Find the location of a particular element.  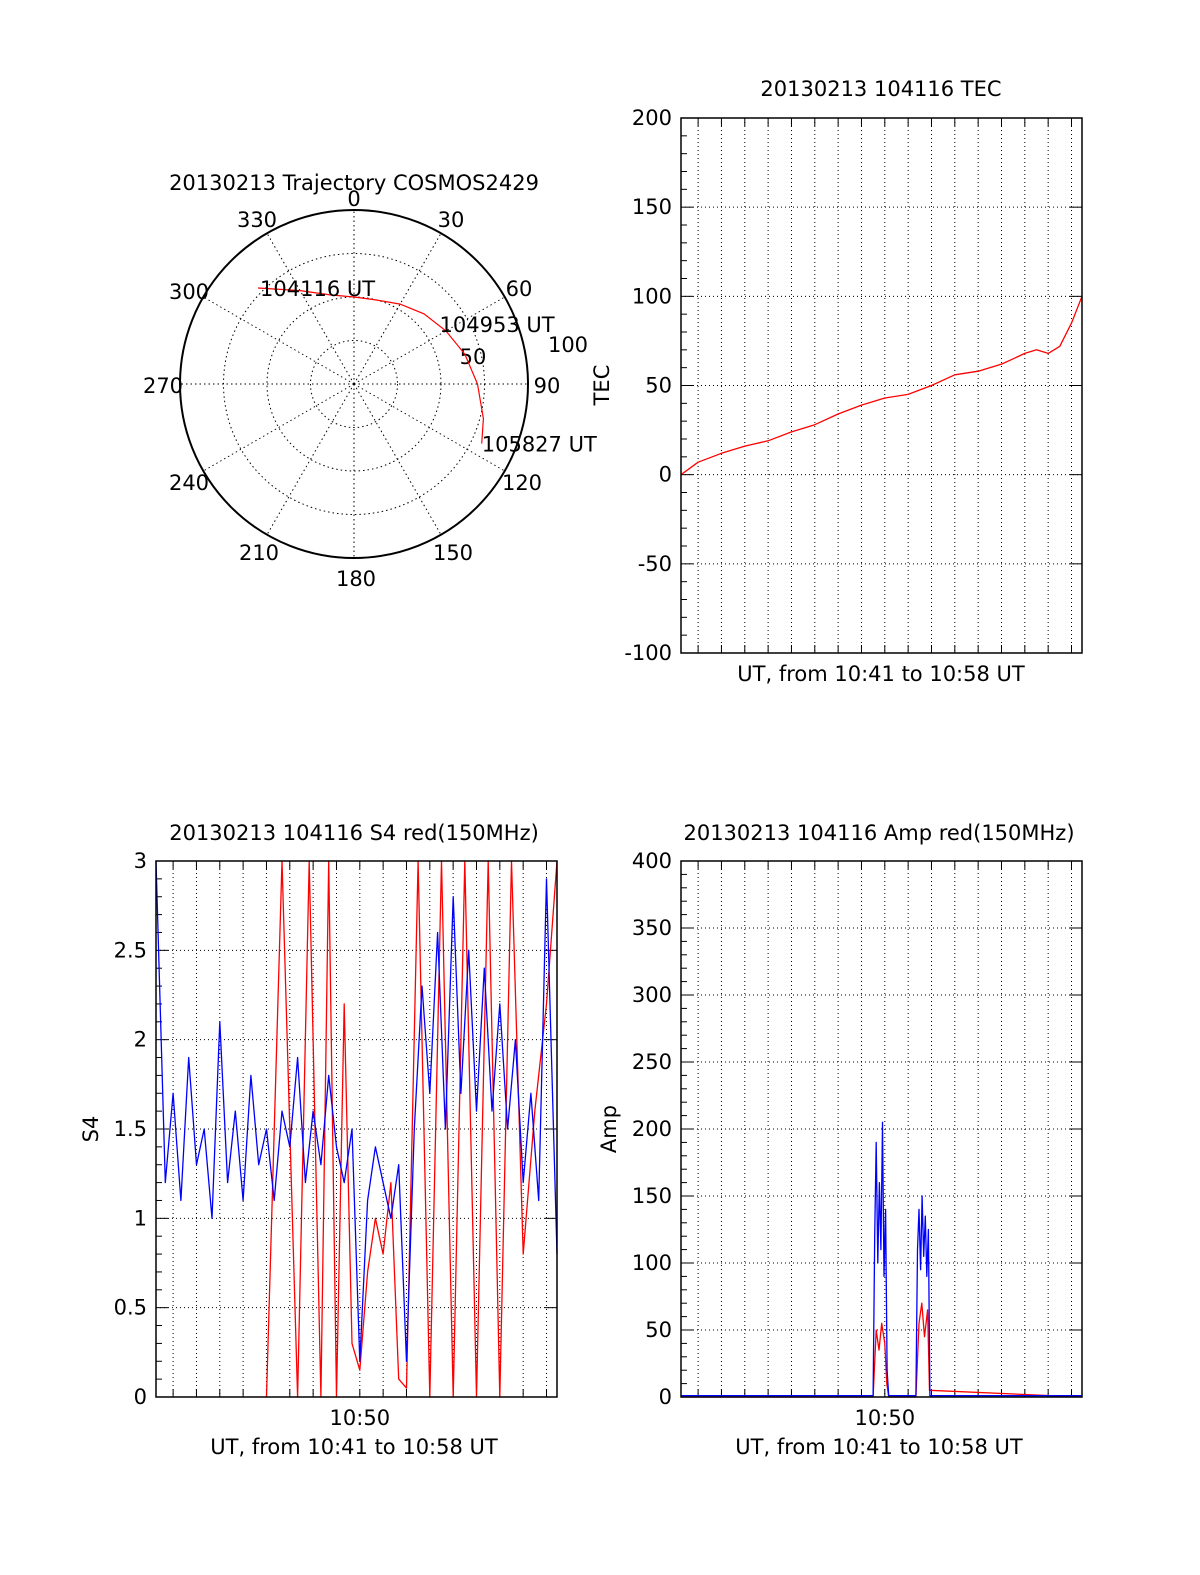

s4-y-axis-label: S4 is located at coordinates (91, 1129).